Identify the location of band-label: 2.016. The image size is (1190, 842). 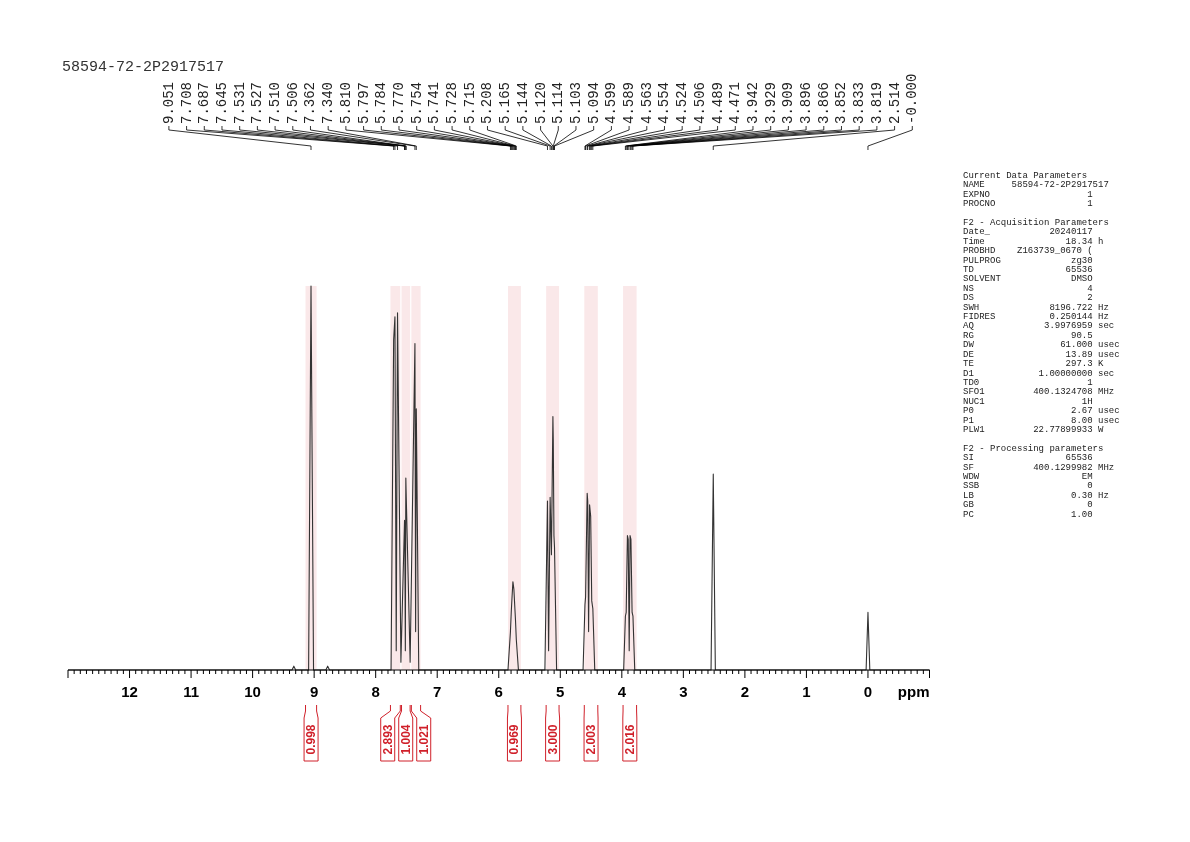
(629, 739).